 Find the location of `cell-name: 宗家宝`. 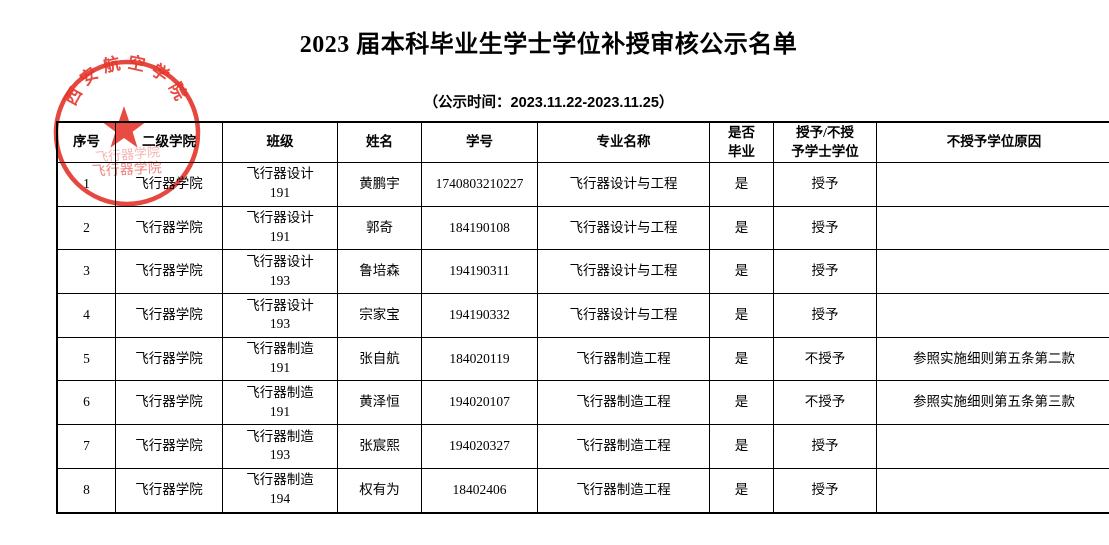

cell-name: 宗家宝 is located at coordinates (379, 315).